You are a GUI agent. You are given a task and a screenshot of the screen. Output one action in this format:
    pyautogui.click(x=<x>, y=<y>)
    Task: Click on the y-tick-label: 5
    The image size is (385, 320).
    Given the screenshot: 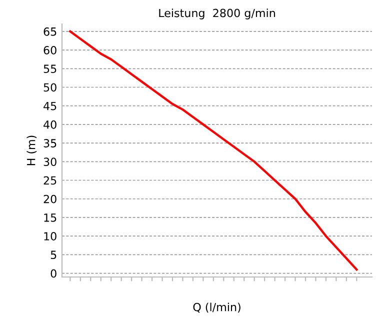 What is the action you would take?
    pyautogui.click(x=53, y=255)
    